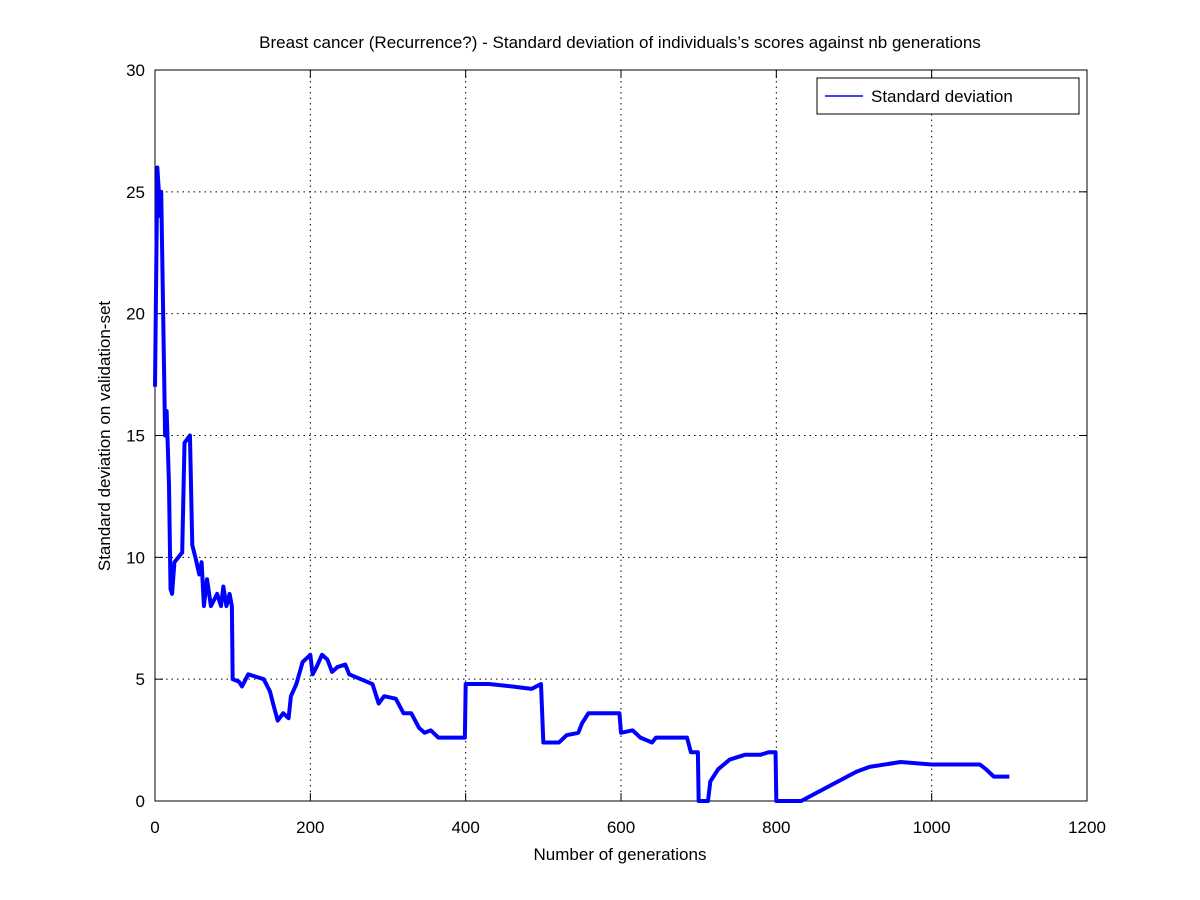  Describe the element at coordinates (465, 827) in the screenshot. I see `x-tick-label: 400` at that location.